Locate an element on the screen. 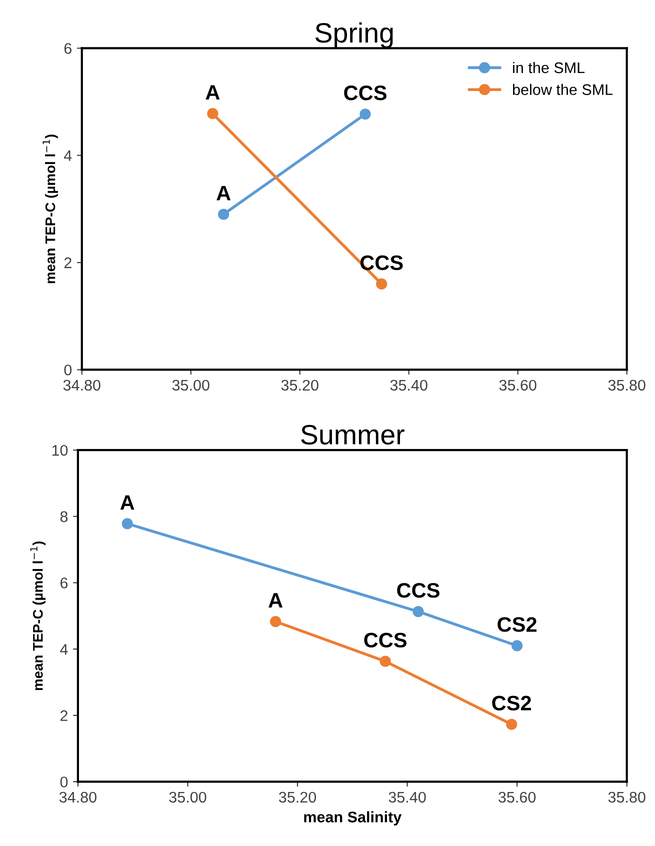 The image size is (655, 846). y-tick-label: 10 is located at coordinates (60, 450).